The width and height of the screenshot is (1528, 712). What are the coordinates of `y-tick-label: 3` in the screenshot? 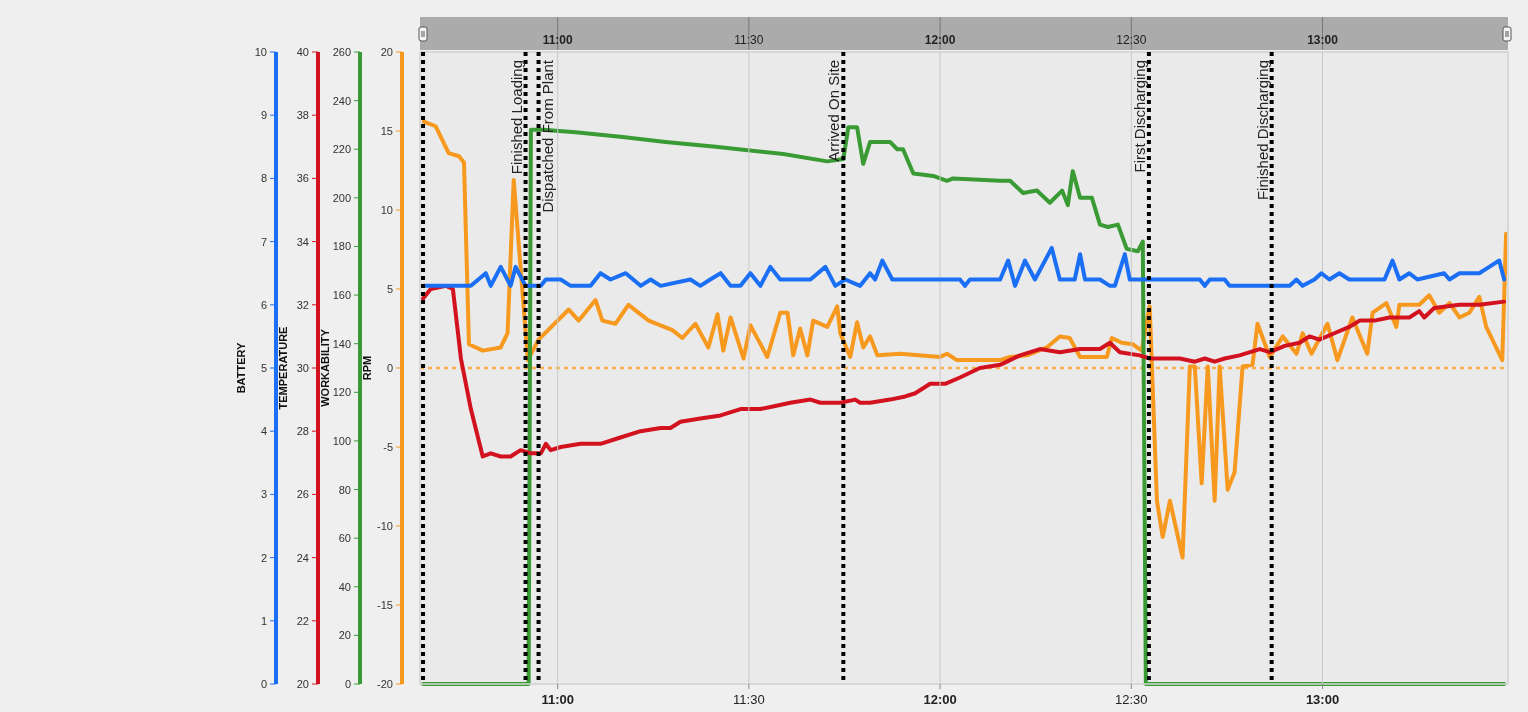 It's located at (263, 494).